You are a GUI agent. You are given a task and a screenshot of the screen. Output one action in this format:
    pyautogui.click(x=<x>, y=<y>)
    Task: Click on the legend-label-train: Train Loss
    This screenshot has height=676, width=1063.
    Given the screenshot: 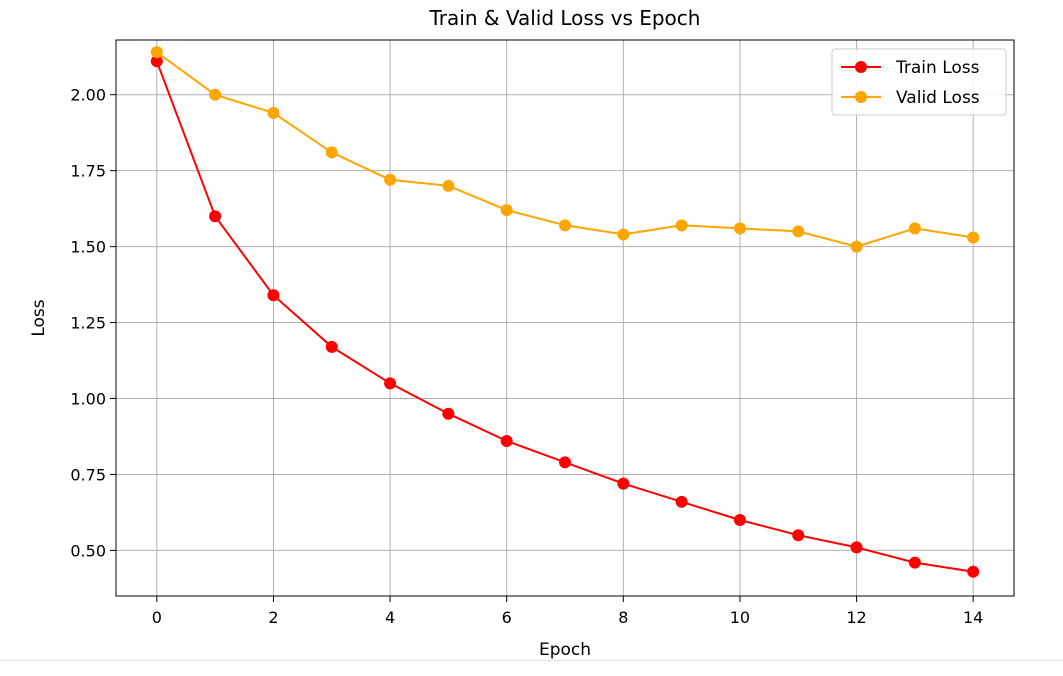 What is the action you would take?
    pyautogui.click(x=937, y=68)
    